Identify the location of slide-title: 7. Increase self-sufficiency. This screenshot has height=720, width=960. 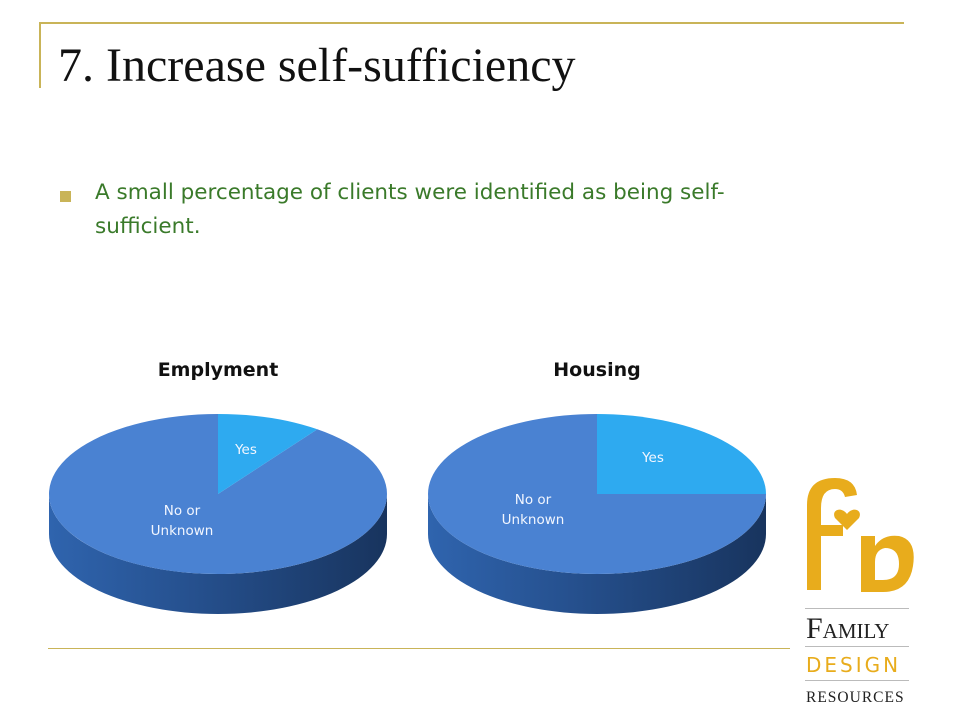
(317, 65).